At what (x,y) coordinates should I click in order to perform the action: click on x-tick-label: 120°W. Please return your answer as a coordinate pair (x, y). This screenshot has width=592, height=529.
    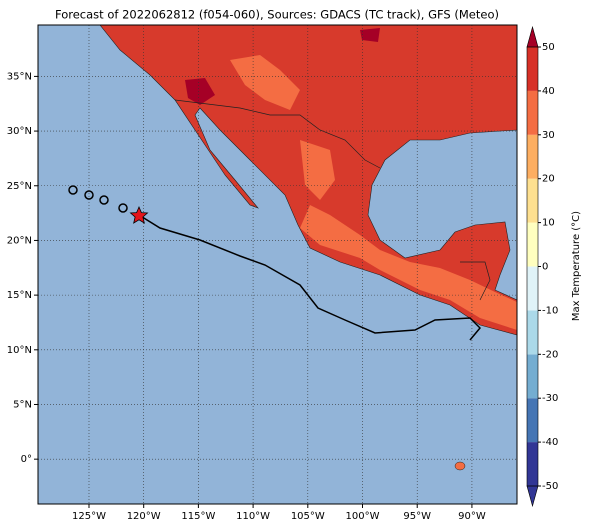
    Looking at the image, I should click on (144, 516).